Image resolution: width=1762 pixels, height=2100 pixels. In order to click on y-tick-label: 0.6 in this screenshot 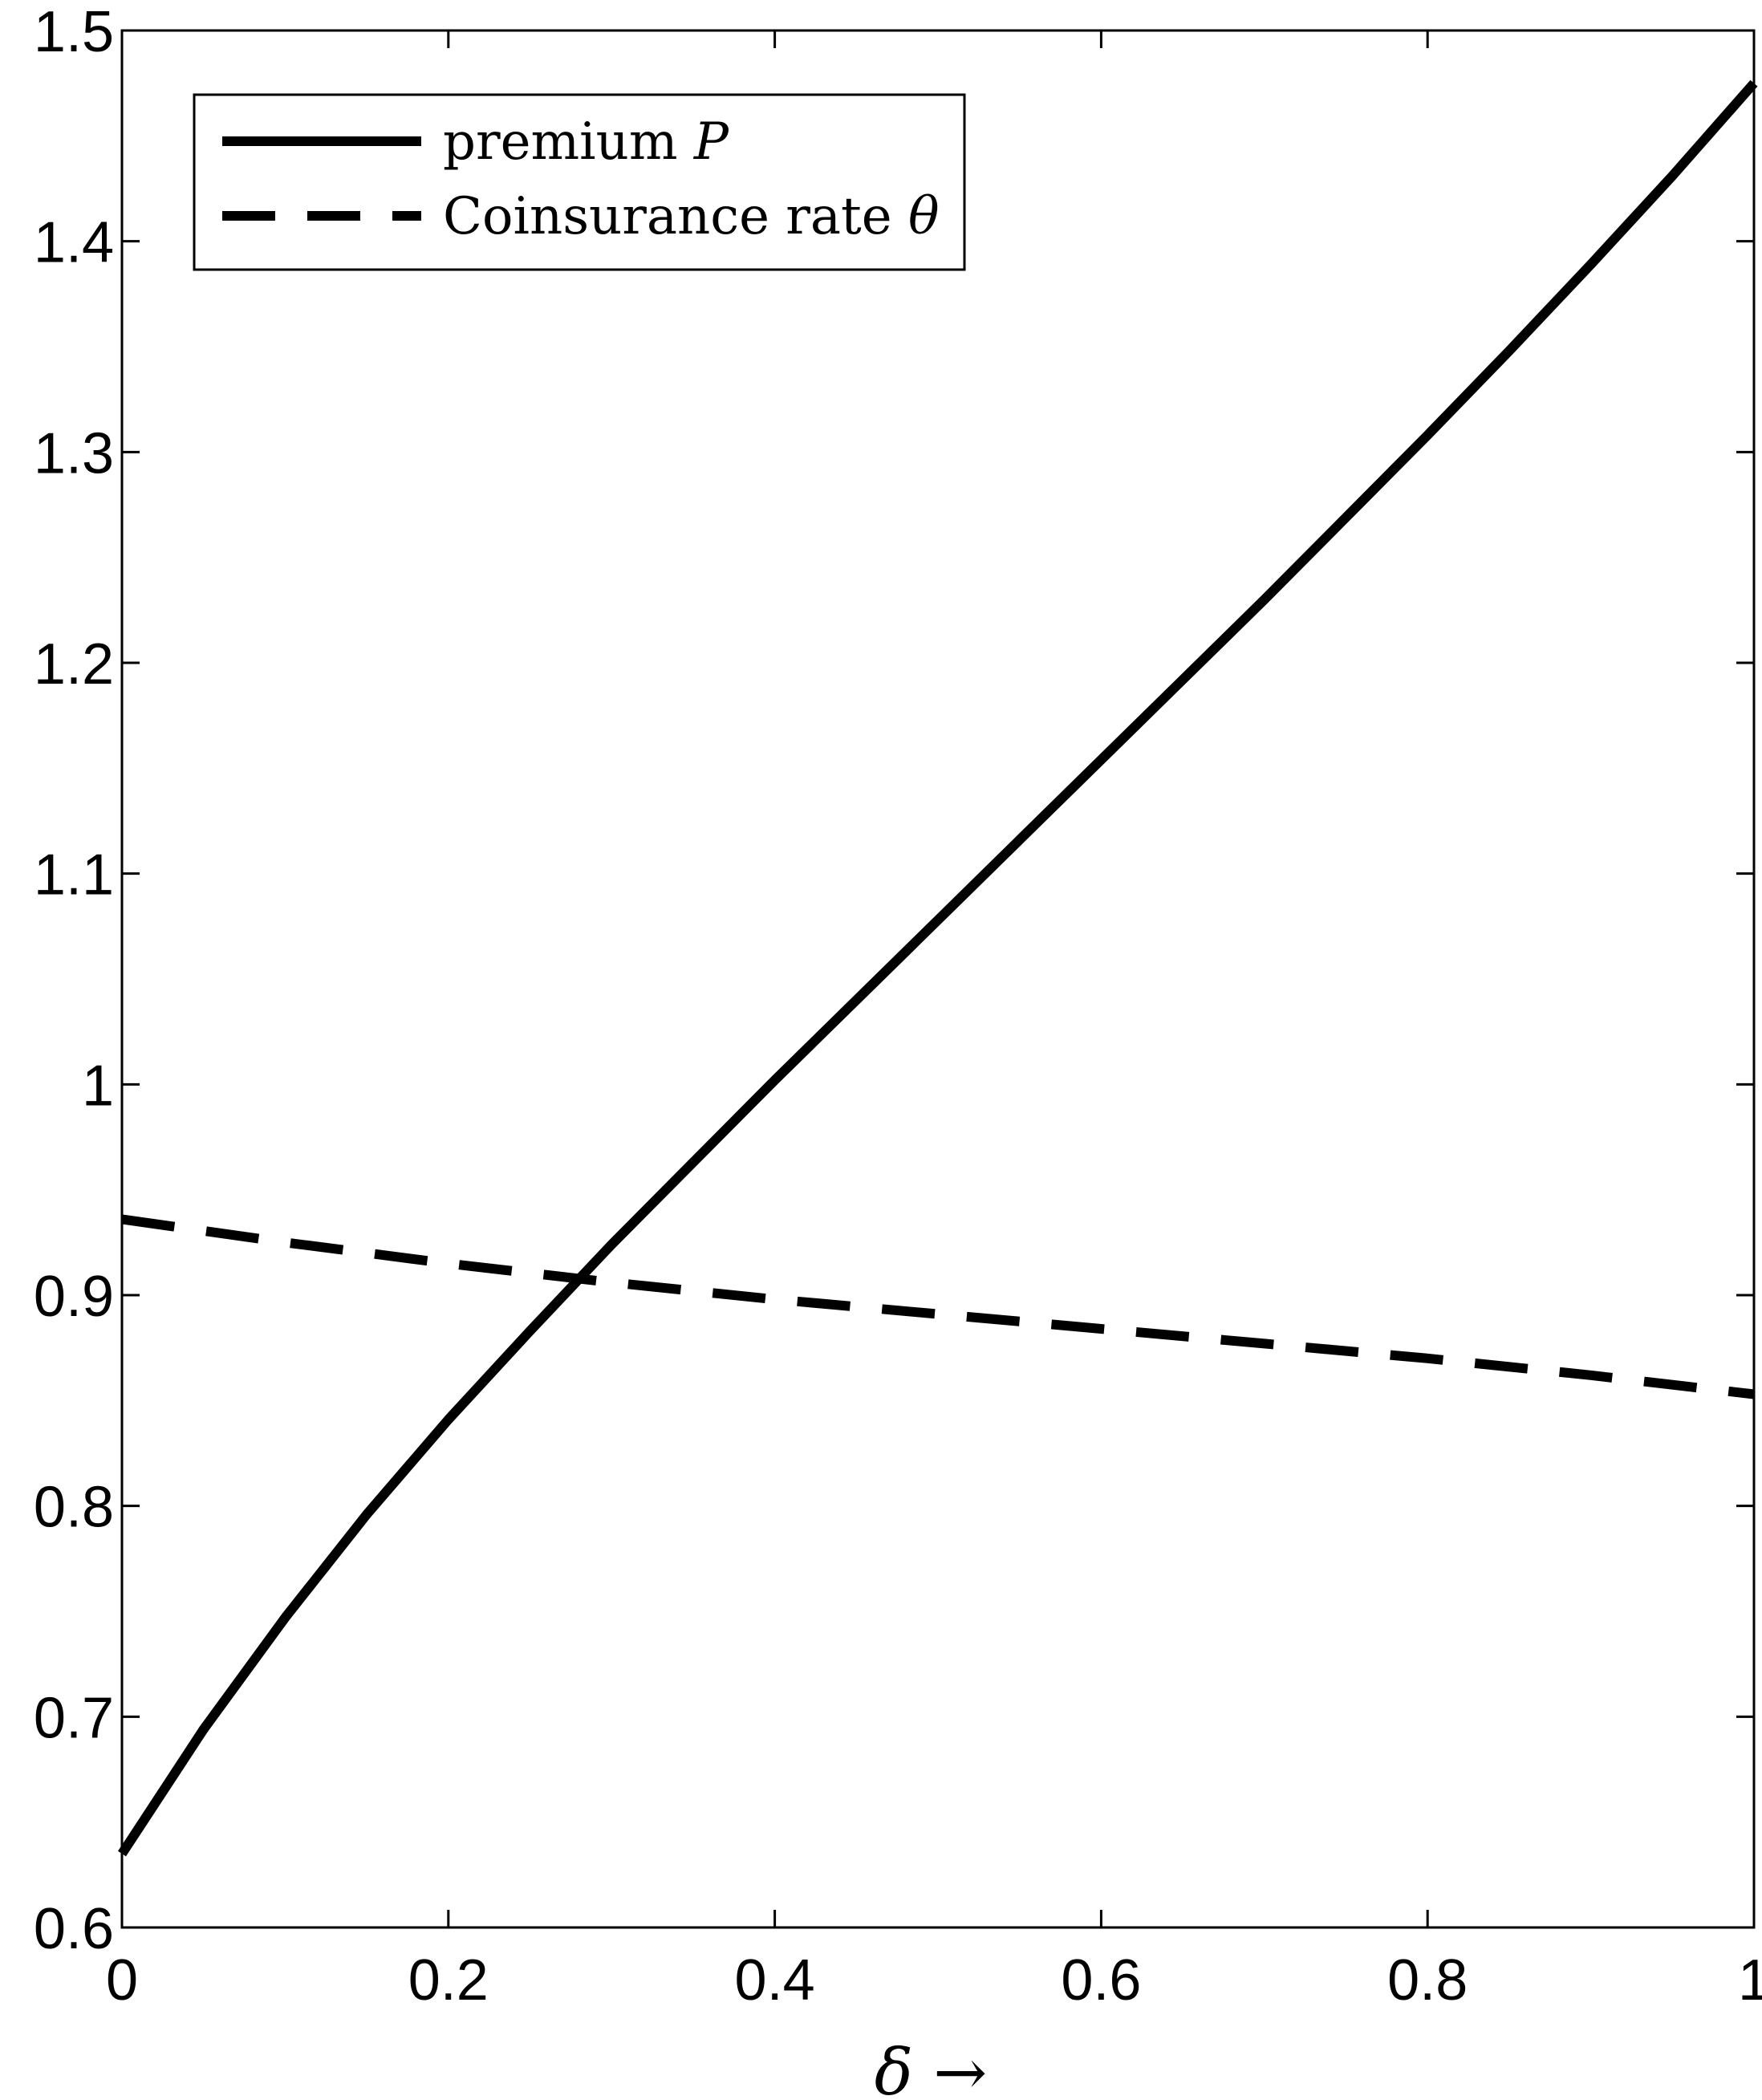, I will do `click(74, 1929)`.